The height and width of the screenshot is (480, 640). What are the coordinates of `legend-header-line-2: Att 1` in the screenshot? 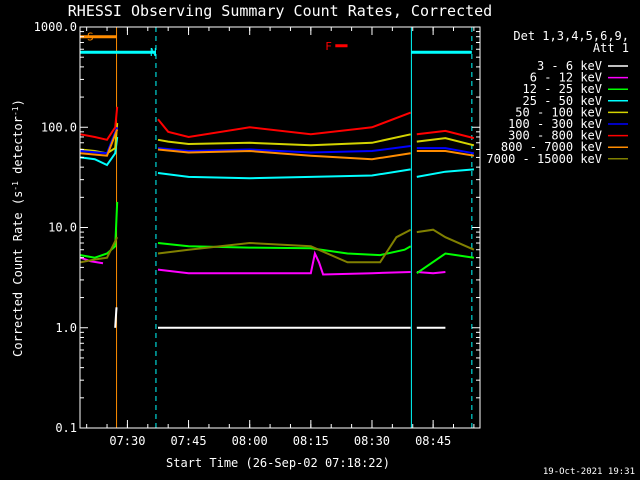 It's located at (611, 48).